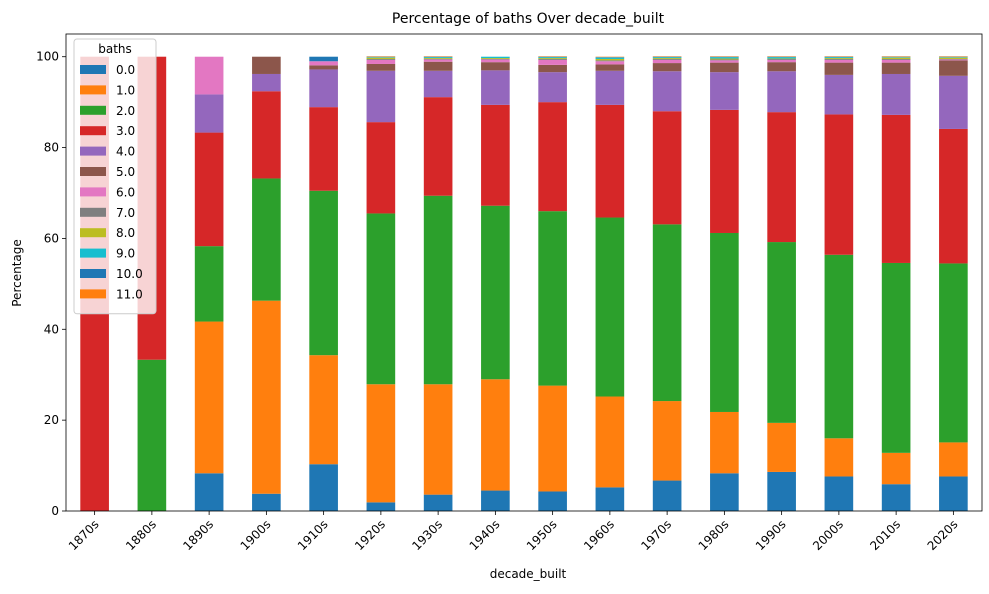 Image resolution: width=989 pixels, height=594 pixels. Describe the element at coordinates (125, 90) in the screenshot. I see `legend-label: 1.0` at that location.